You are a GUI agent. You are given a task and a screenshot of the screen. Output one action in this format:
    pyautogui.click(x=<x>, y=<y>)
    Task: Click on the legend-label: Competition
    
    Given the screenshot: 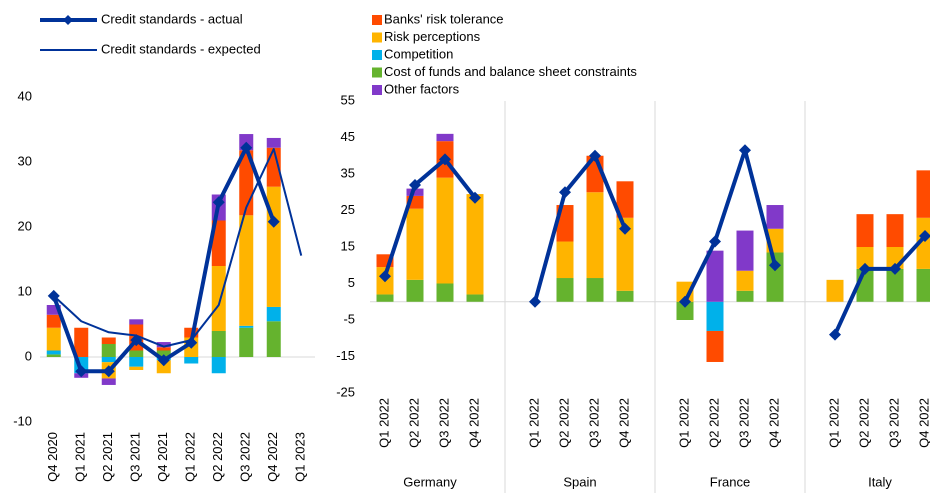 What is the action you would take?
    pyautogui.click(x=418, y=53)
    